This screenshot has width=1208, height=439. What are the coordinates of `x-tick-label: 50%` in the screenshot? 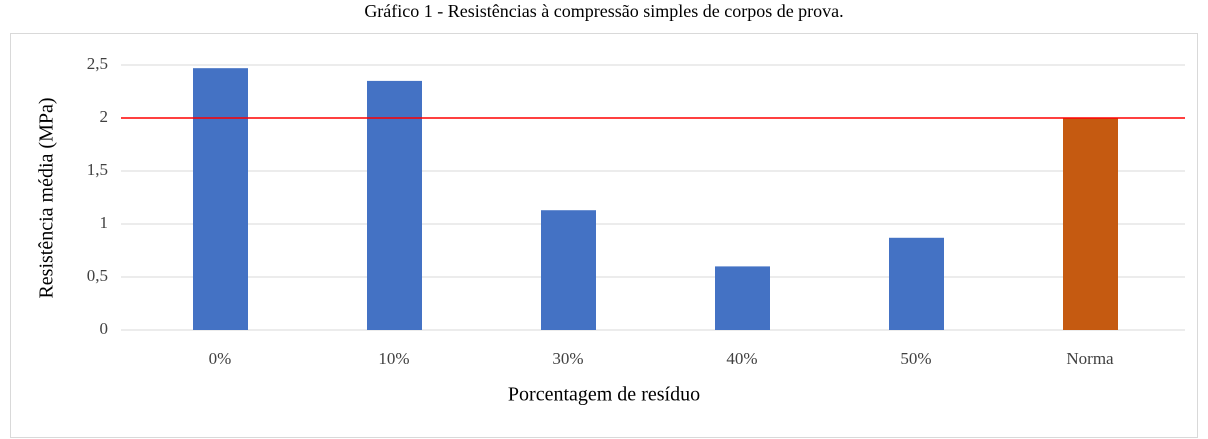 It's located at (915, 358).